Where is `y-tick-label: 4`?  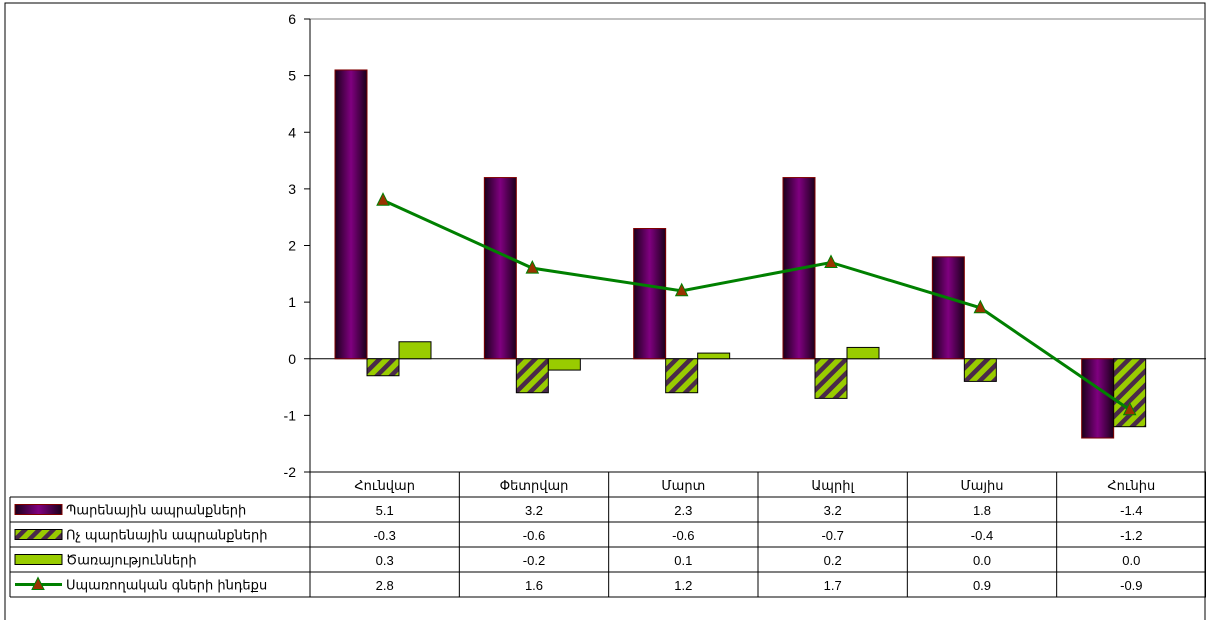 y-tick-label: 4 is located at coordinates (292, 132).